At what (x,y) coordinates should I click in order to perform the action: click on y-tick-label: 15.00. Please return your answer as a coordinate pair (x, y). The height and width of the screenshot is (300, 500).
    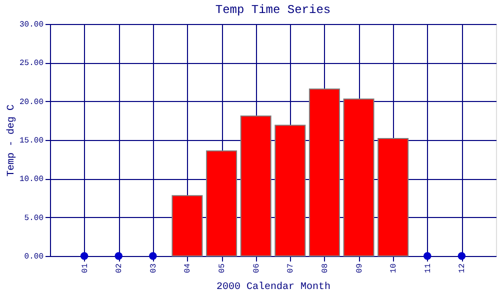
    Looking at the image, I should click on (31, 141).